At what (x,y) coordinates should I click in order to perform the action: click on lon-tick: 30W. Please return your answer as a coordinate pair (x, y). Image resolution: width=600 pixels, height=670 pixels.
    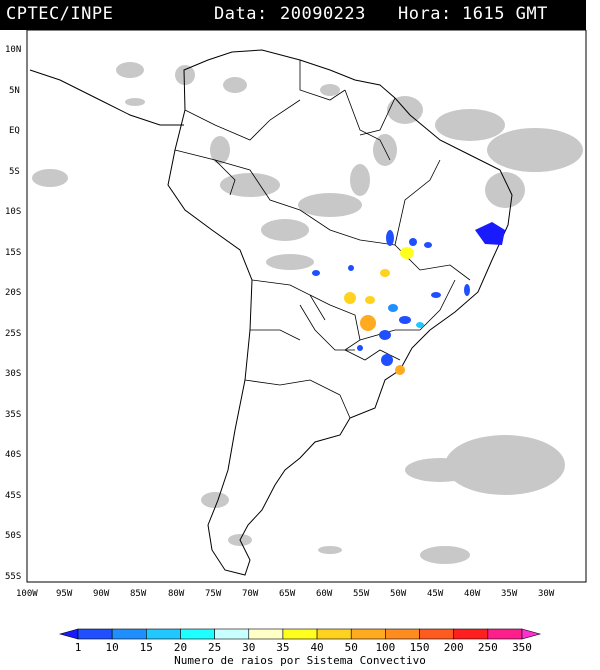
    Looking at the image, I should click on (546, 594).